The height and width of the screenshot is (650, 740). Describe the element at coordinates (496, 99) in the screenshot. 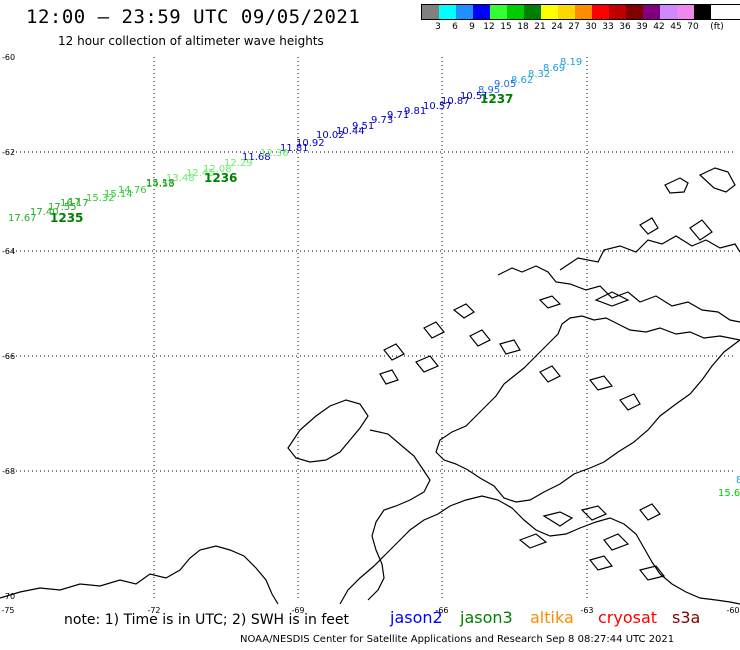

I see `pass-number-label: 1237` at that location.